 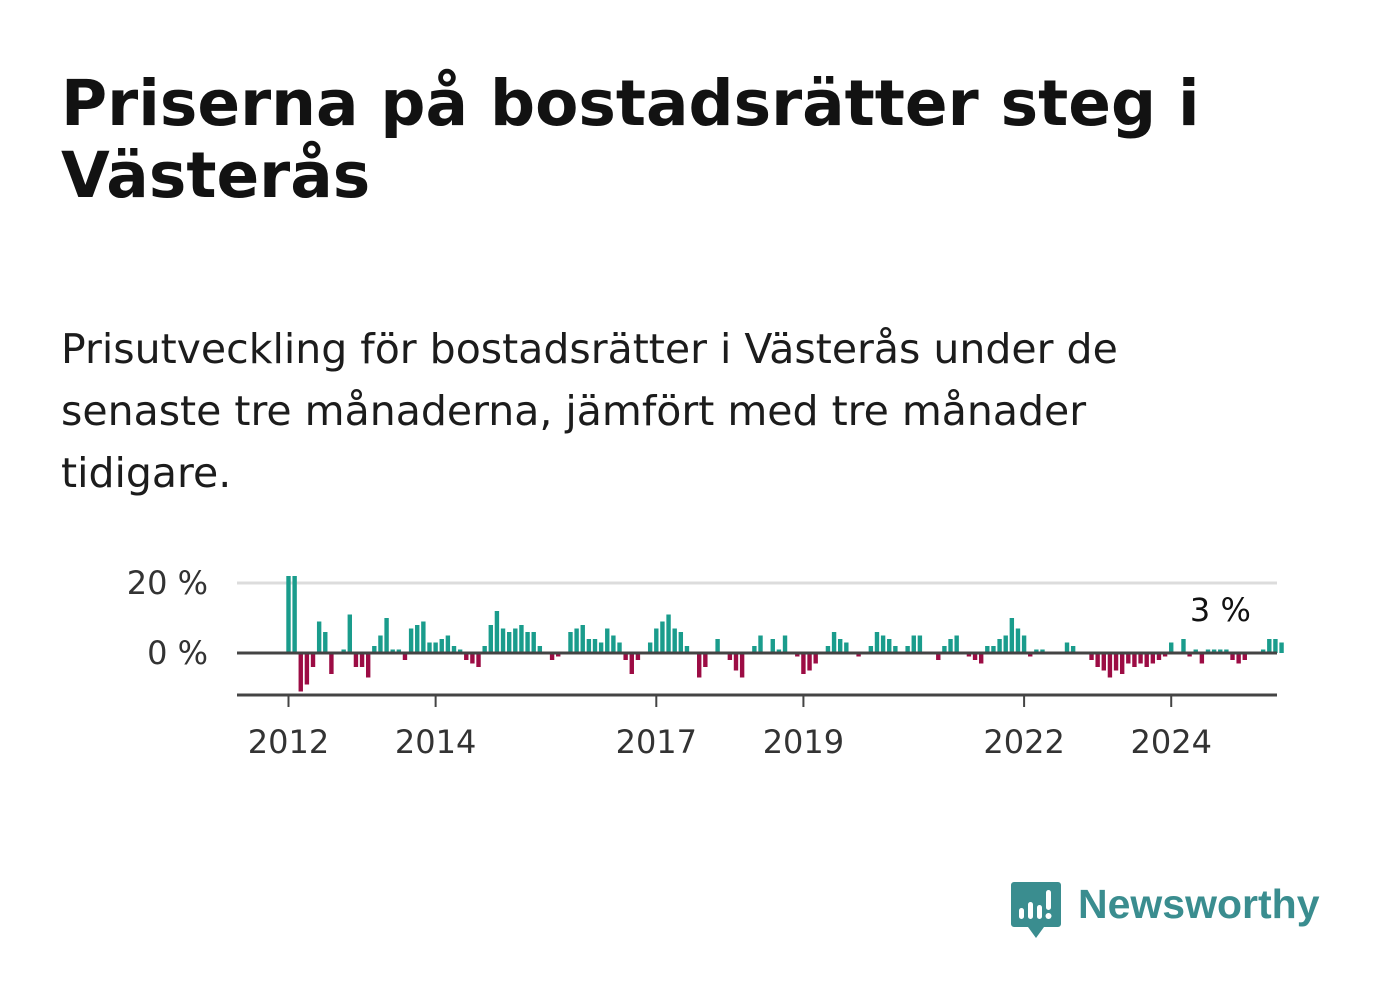 I want to click on end-value-label: 3 %, so click(x=1220, y=610).